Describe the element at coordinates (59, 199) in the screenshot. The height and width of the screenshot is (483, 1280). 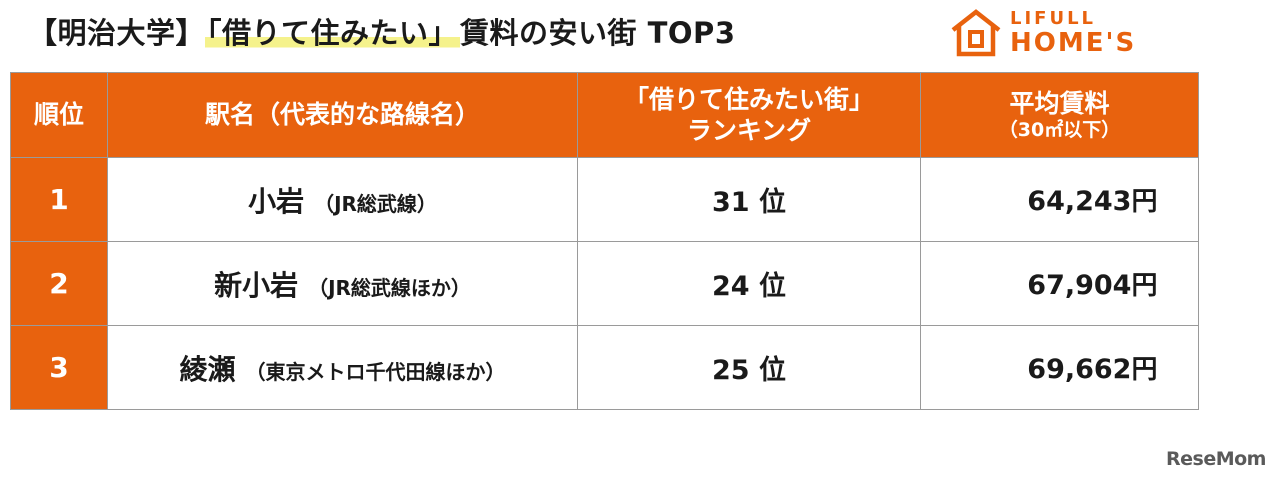
I see `rank-cell: 1` at that location.